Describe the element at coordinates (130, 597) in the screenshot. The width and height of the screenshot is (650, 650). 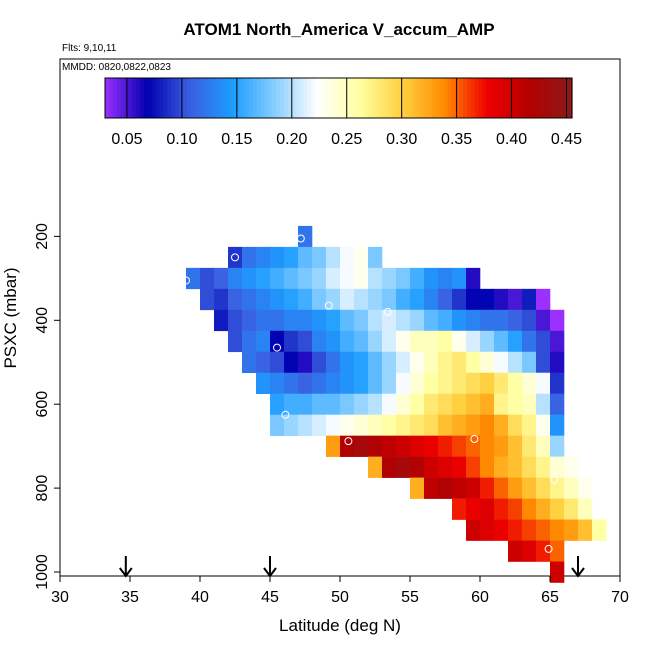
I see `x-tick-label: 35` at that location.